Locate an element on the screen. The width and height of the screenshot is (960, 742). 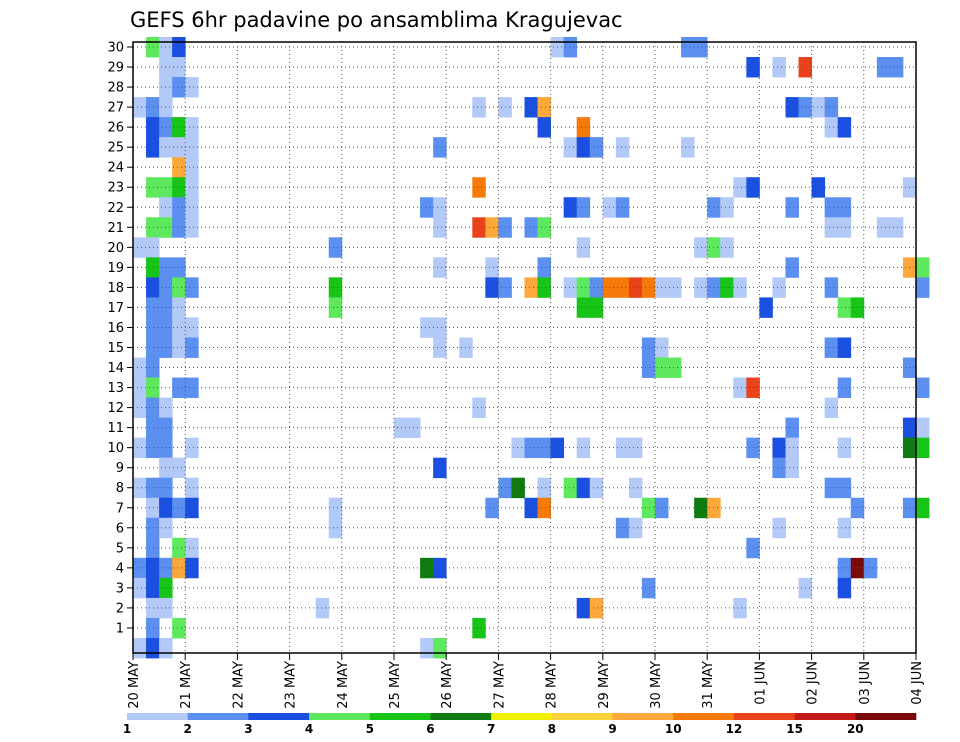
y-tick-label: 23 is located at coordinates (115, 188).